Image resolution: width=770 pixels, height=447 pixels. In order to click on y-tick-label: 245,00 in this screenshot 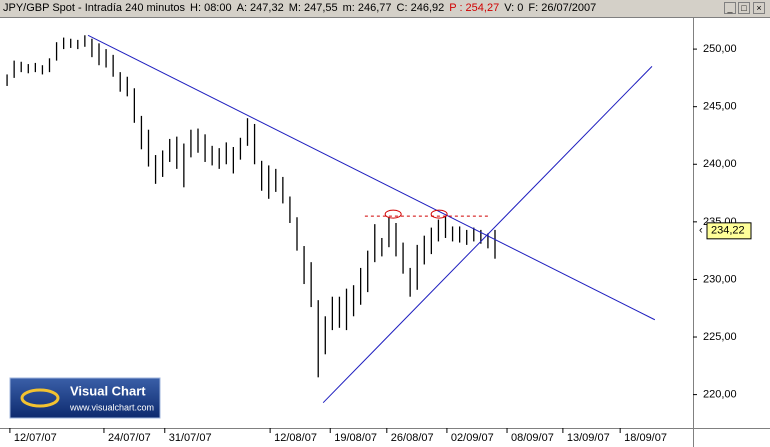, I will do `click(720, 107)`.